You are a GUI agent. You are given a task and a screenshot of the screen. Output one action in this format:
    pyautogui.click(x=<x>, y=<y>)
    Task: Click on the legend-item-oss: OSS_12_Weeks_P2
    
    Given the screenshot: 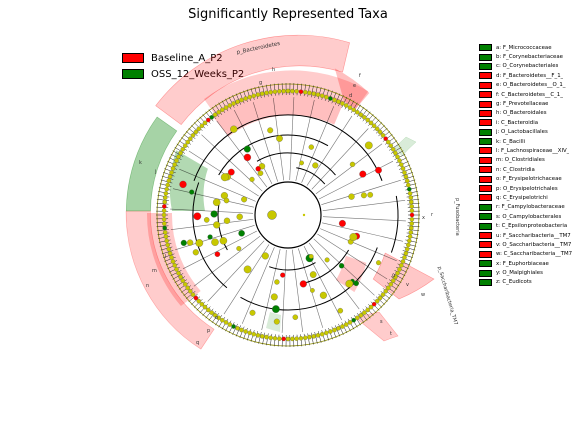 What is the action you would take?
    pyautogui.click(x=183, y=74)
    